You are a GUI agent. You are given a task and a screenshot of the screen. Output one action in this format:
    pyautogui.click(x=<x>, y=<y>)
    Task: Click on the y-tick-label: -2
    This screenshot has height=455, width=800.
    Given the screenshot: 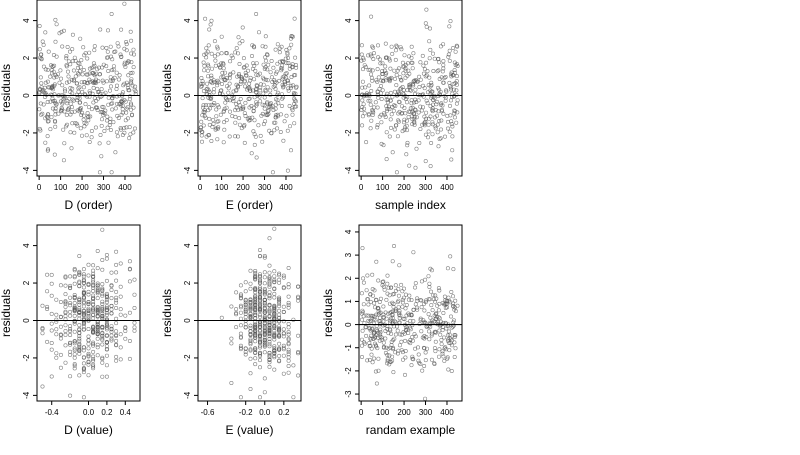 What is the action you would take?
    pyautogui.click(x=348, y=133)
    